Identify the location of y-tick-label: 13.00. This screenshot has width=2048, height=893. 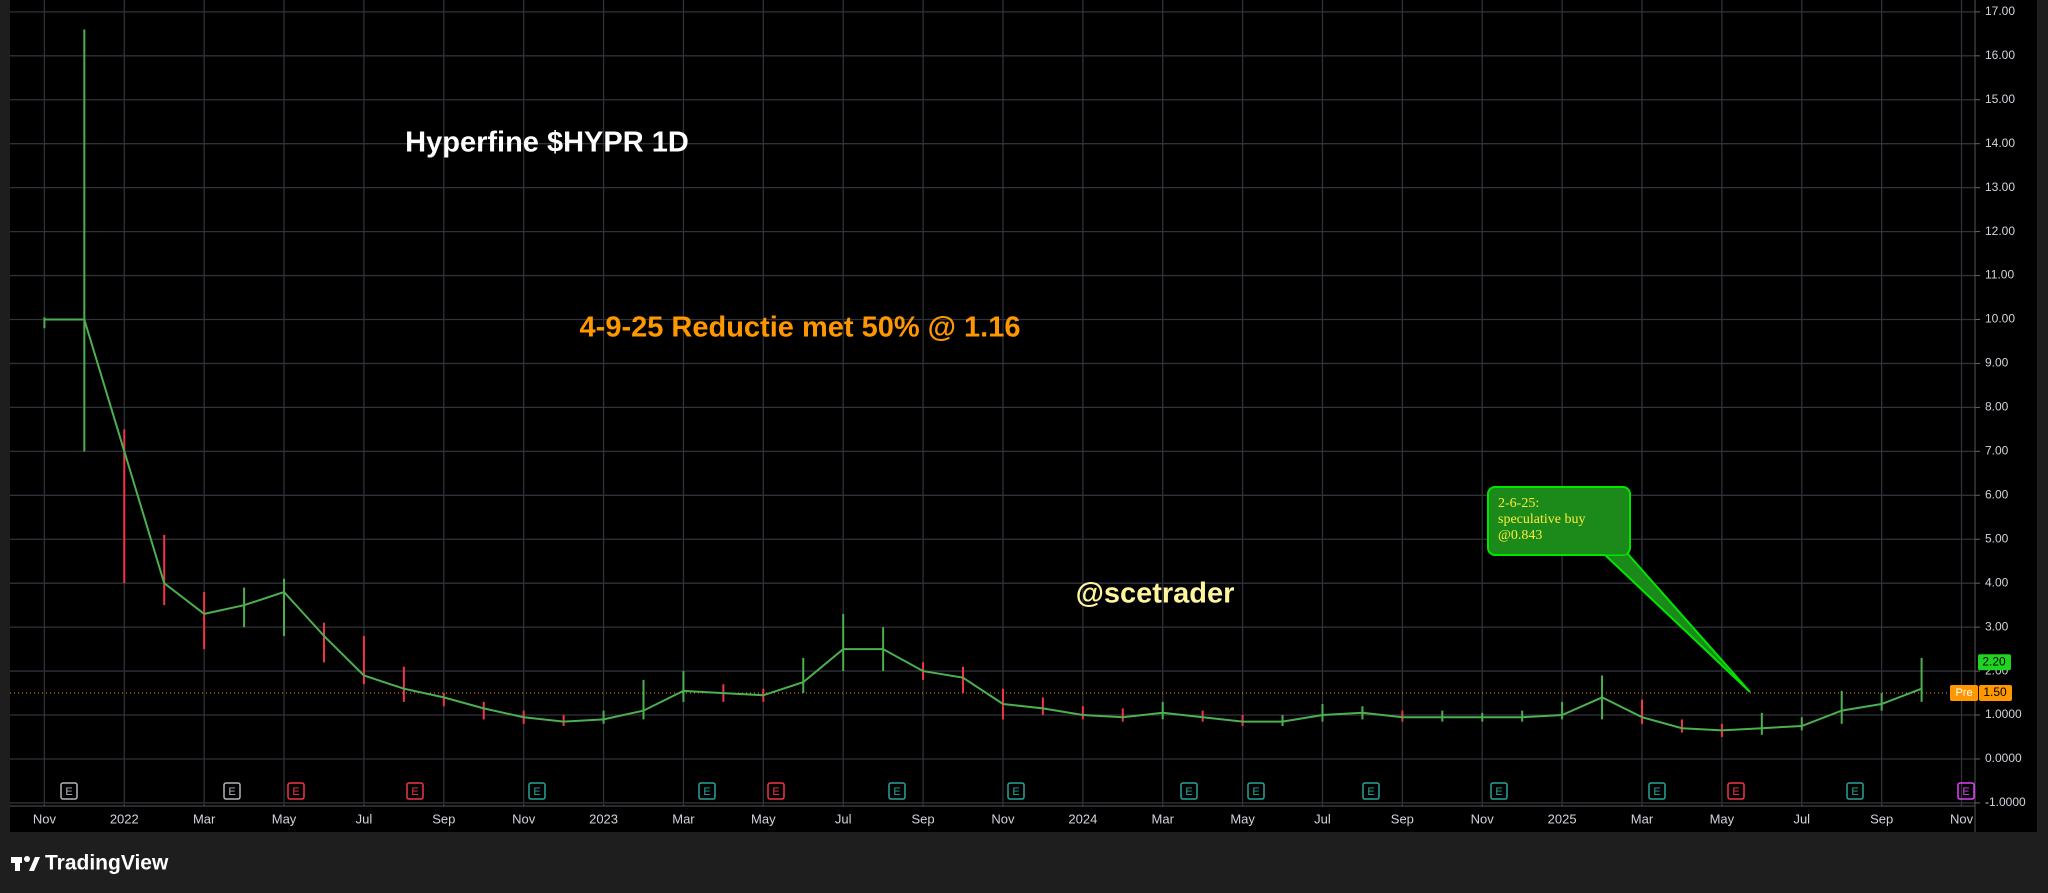
(2000, 187).